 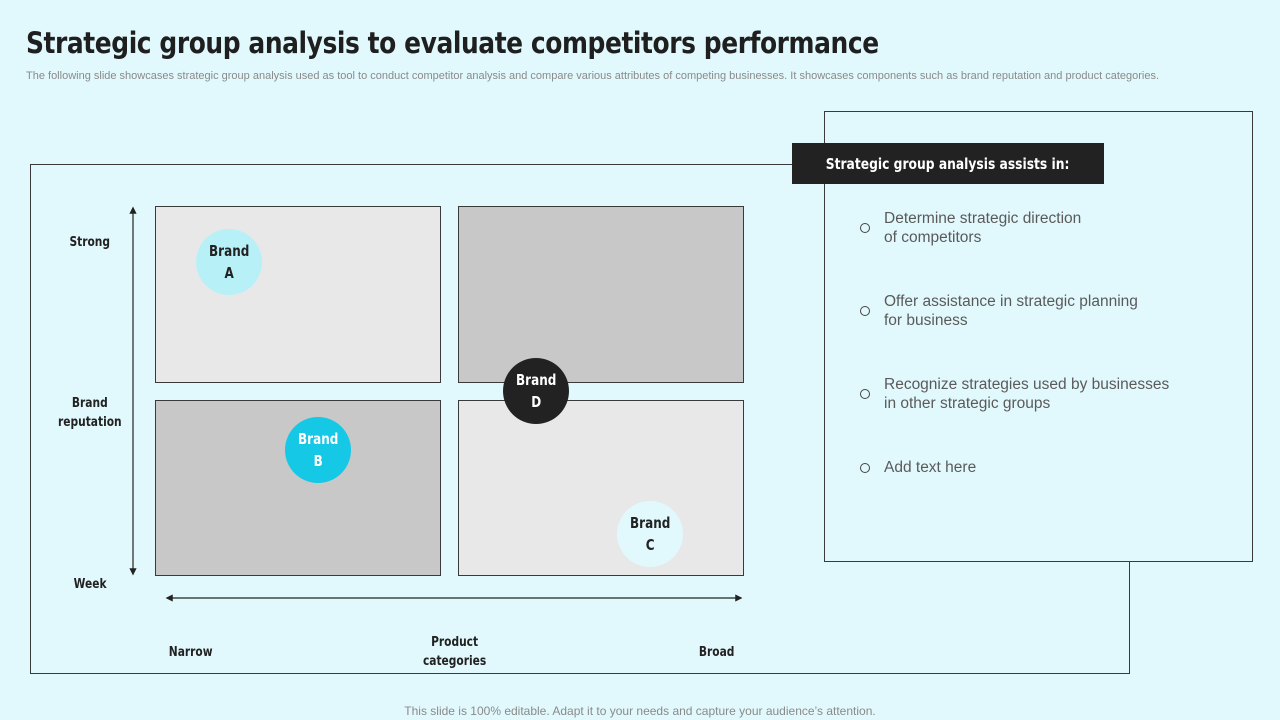 I want to click on info-panel-header: Strategic group analysis assists in:, so click(x=948, y=163).